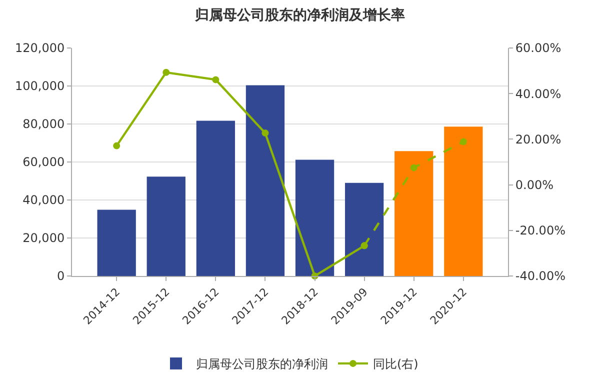 The image size is (600, 390). Describe the element at coordinates (534, 185) in the screenshot. I see `y2-tick-label: 0.00%` at that location.